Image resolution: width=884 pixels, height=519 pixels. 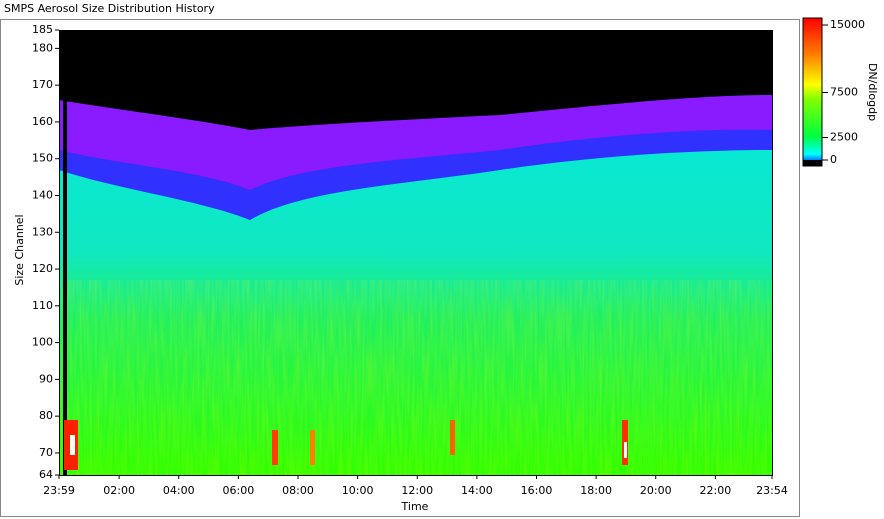 What do you see at coordinates (42, 84) in the screenshot?
I see `y-tick-label: 170` at bounding box center [42, 84].